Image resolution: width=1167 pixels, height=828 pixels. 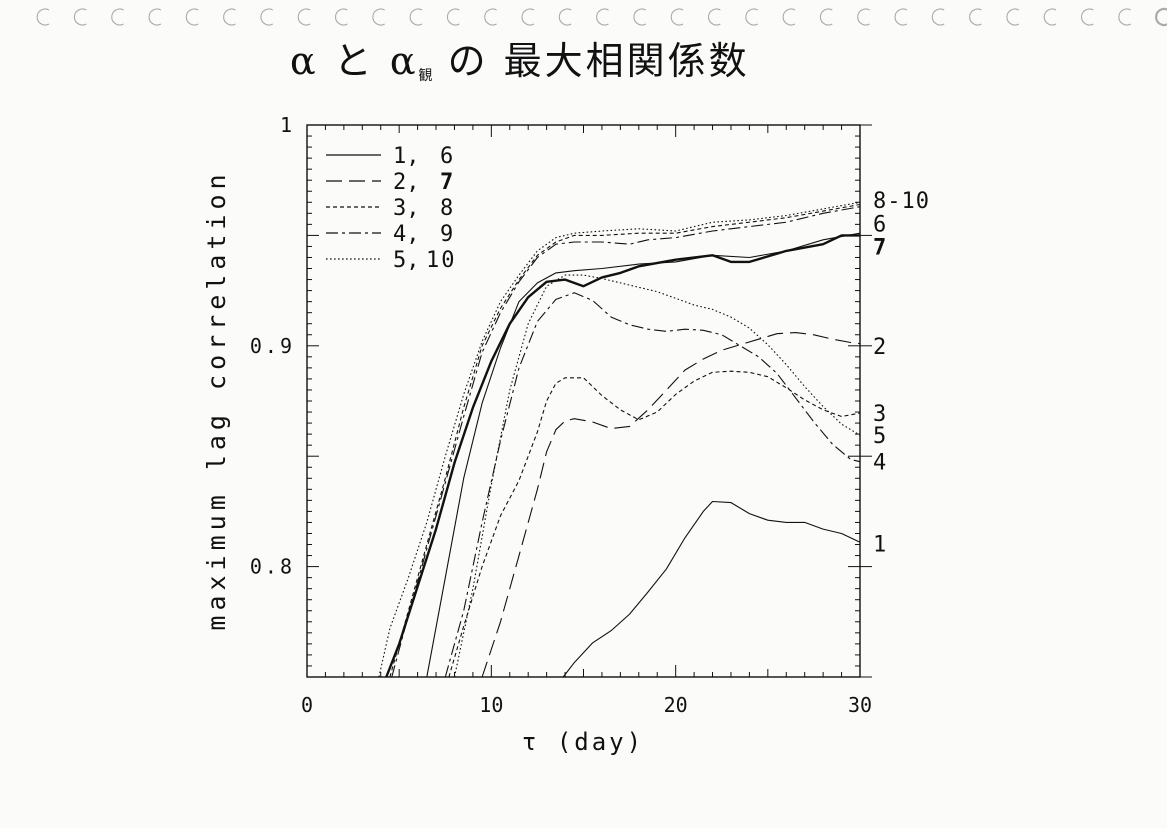 I want to click on x-tick-label: 20, so click(x=676, y=705).